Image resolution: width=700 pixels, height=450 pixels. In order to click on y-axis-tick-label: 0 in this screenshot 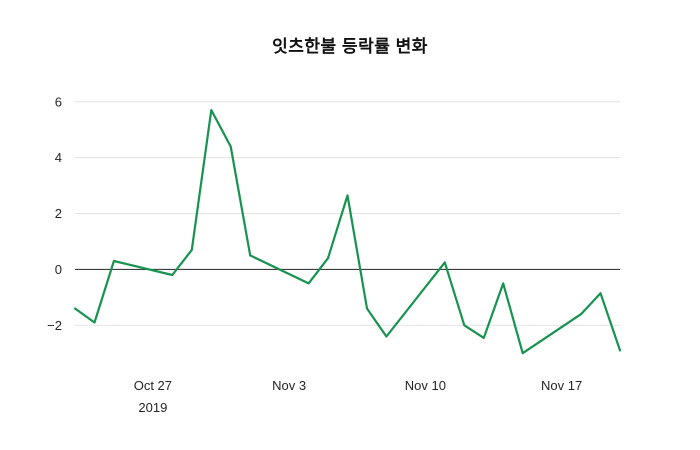, I will do `click(58, 269)`.